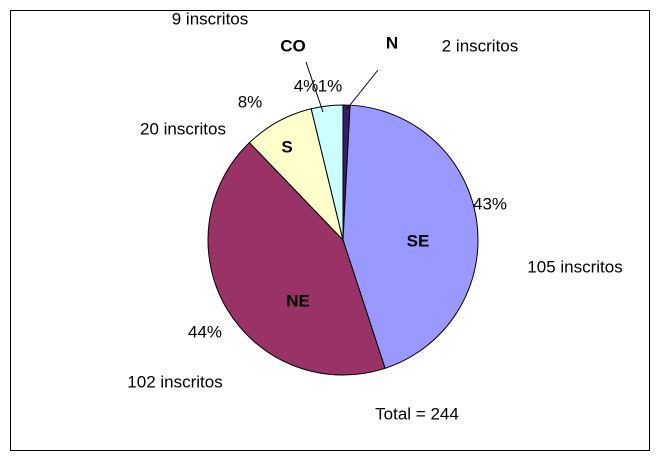  I want to click on annotation: Total = 244, so click(417, 413).